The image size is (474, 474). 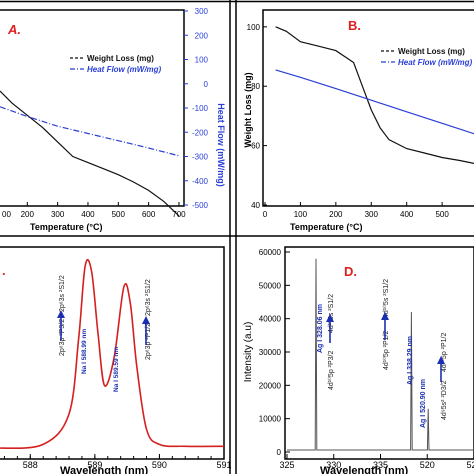 I want to click on ag-328-label: Ag I 328.06 nm, so click(x=320, y=328).